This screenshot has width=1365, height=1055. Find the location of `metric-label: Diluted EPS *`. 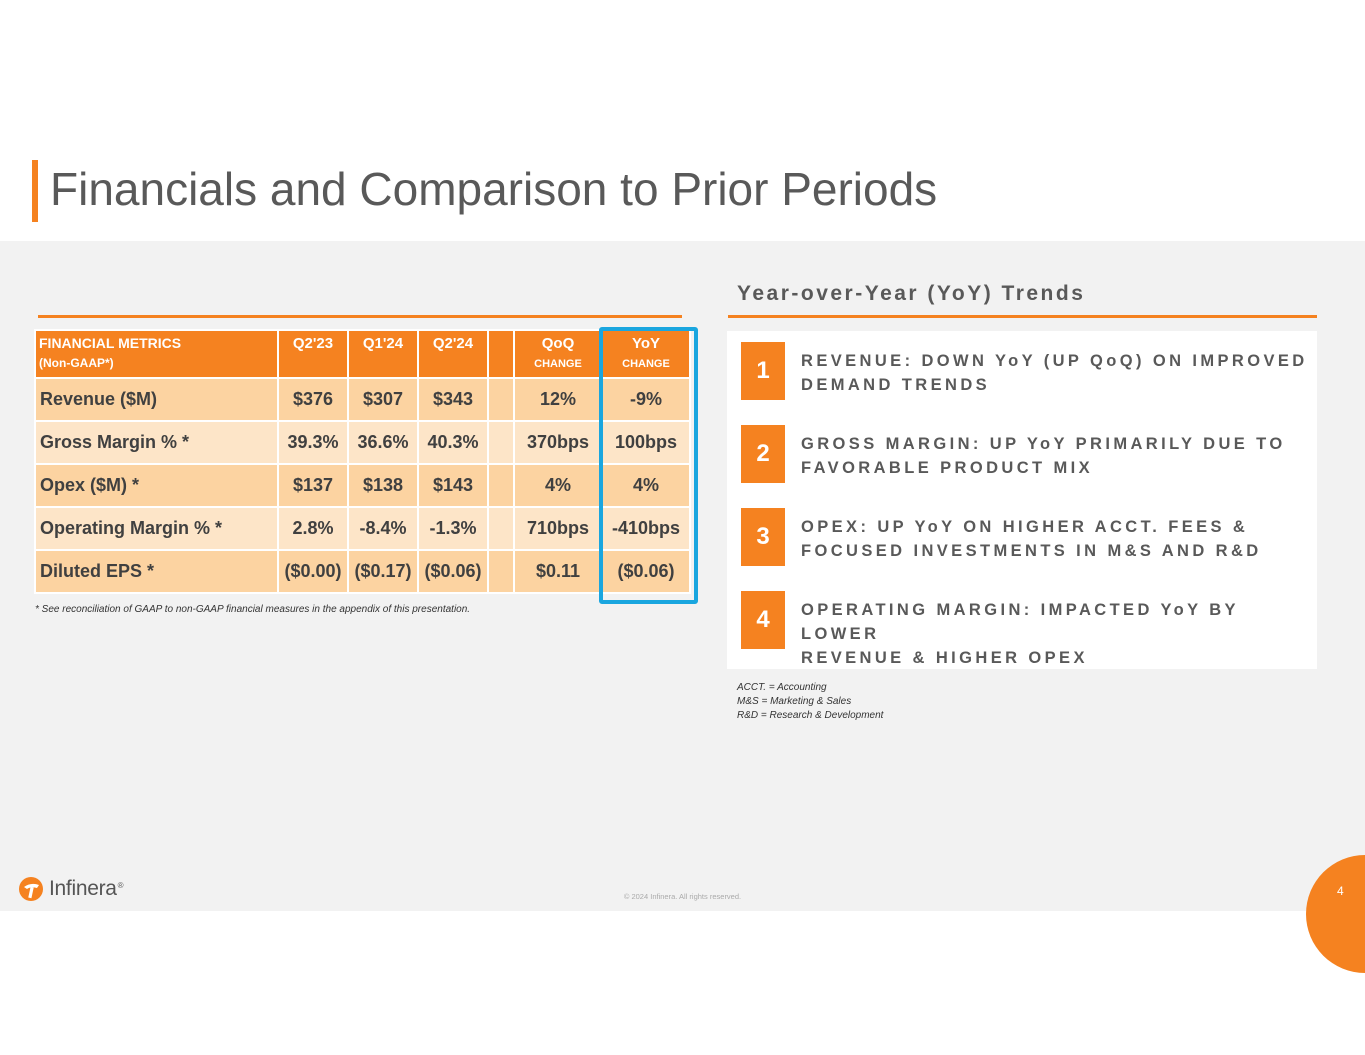

metric-label: Diluted EPS * is located at coordinates (156, 571).